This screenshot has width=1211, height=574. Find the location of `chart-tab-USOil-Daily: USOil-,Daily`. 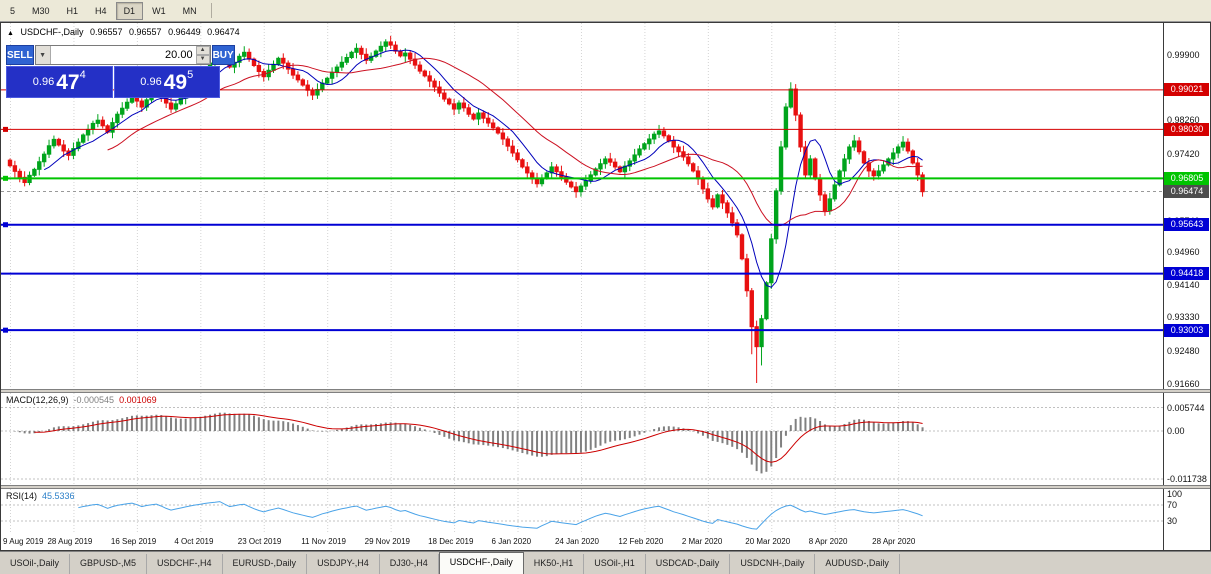

chart-tab-USOil-Daily: USOil-,Daily is located at coordinates (35, 564).